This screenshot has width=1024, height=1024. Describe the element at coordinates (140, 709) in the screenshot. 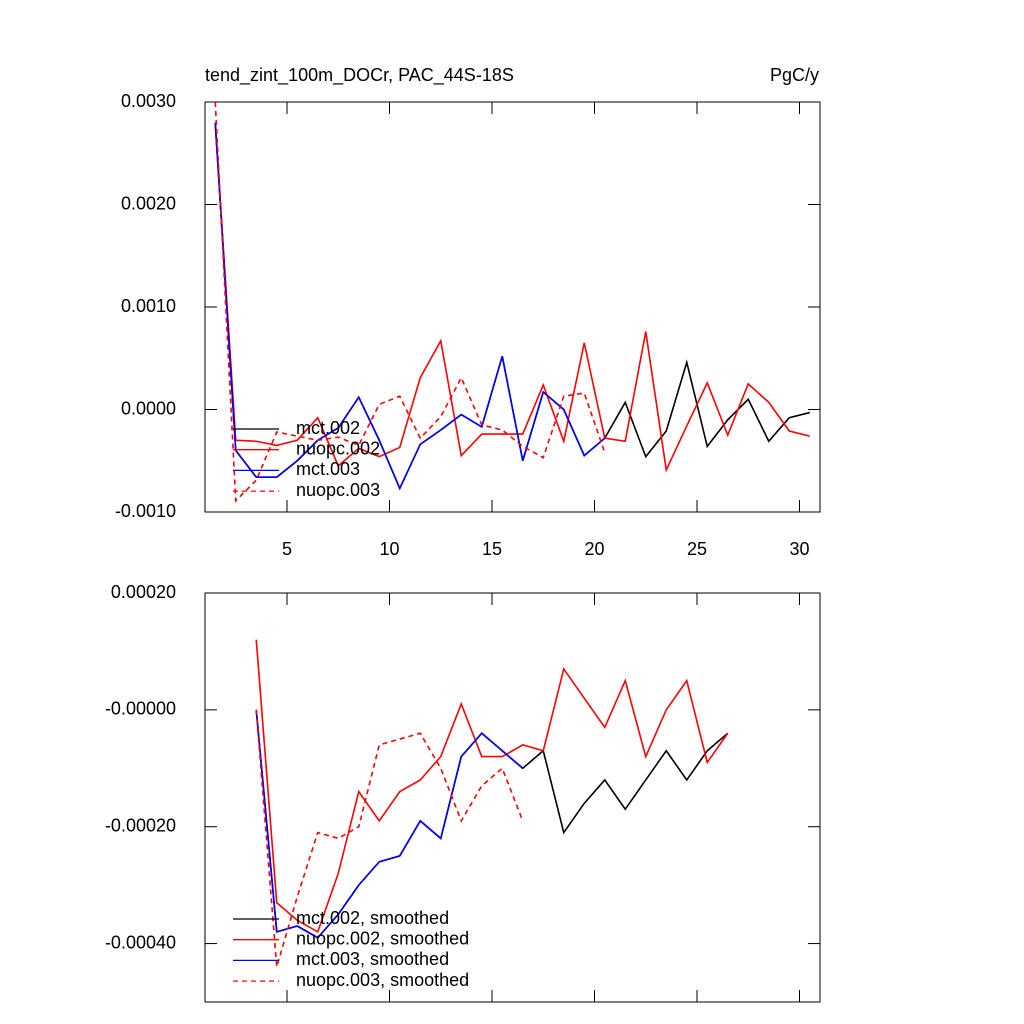

I see `y-tick-label: -0.00000` at that location.